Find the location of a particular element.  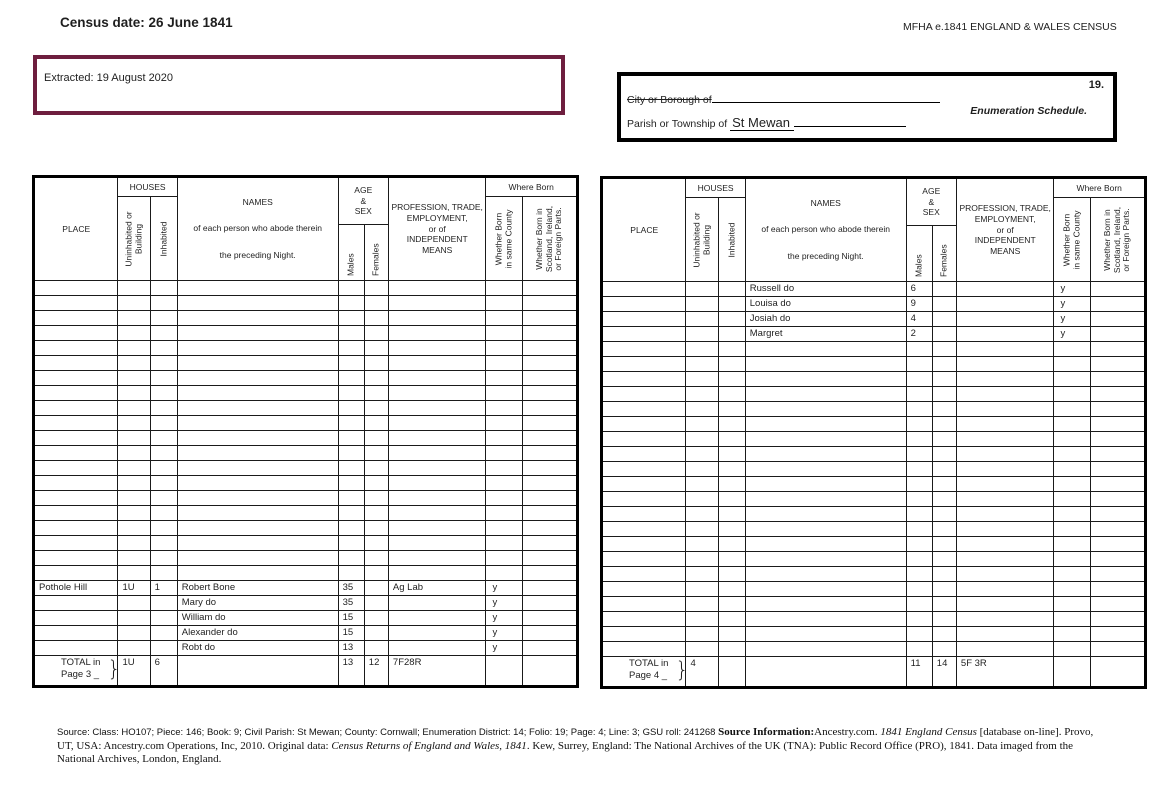

inhabited-vertical-label: Inhabited is located at coordinates (730, 239).